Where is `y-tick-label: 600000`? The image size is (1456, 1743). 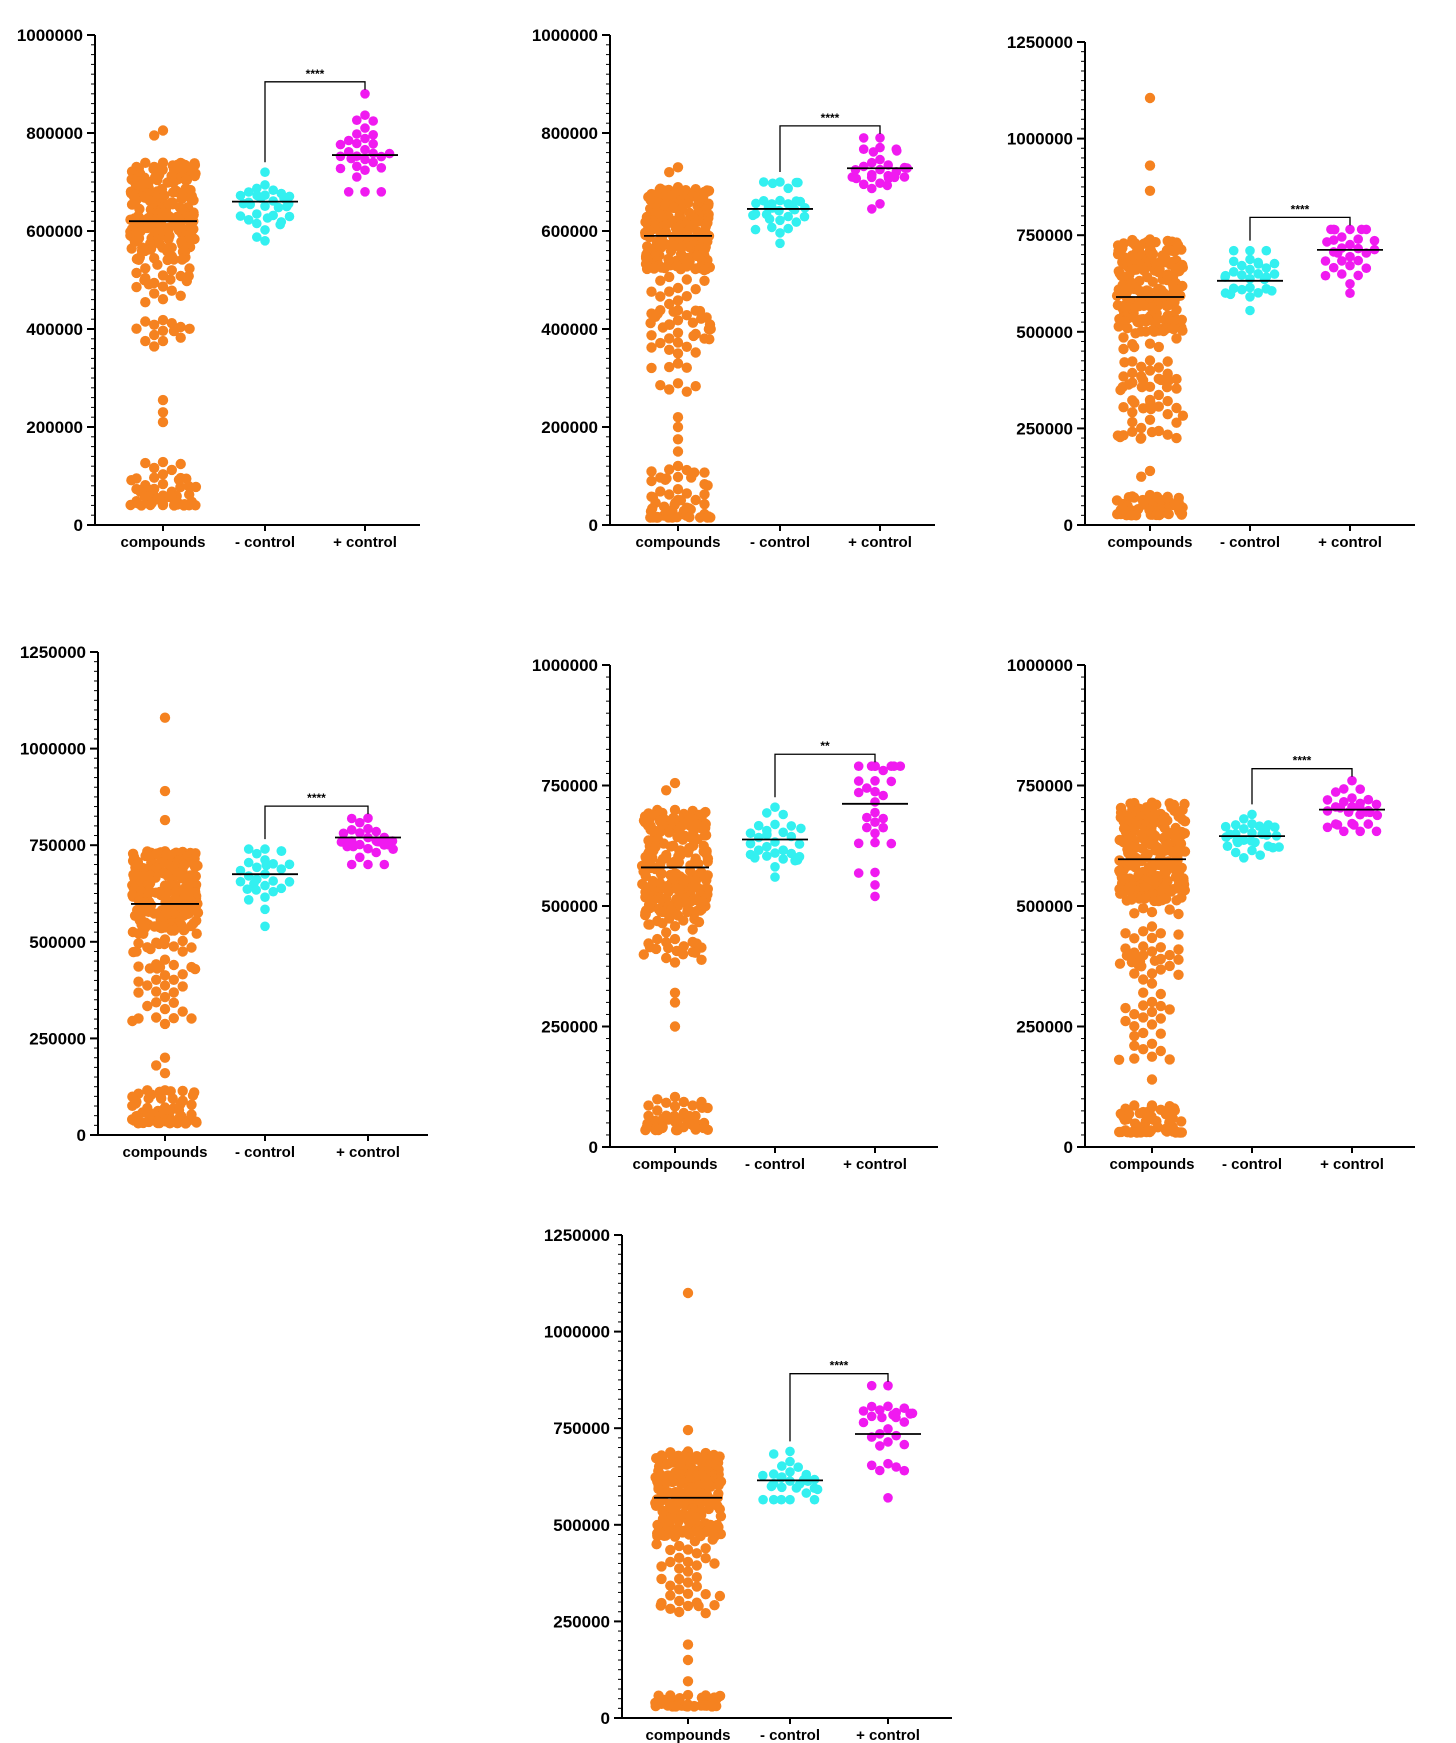
y-tick-label: 600000 is located at coordinates (54, 231).